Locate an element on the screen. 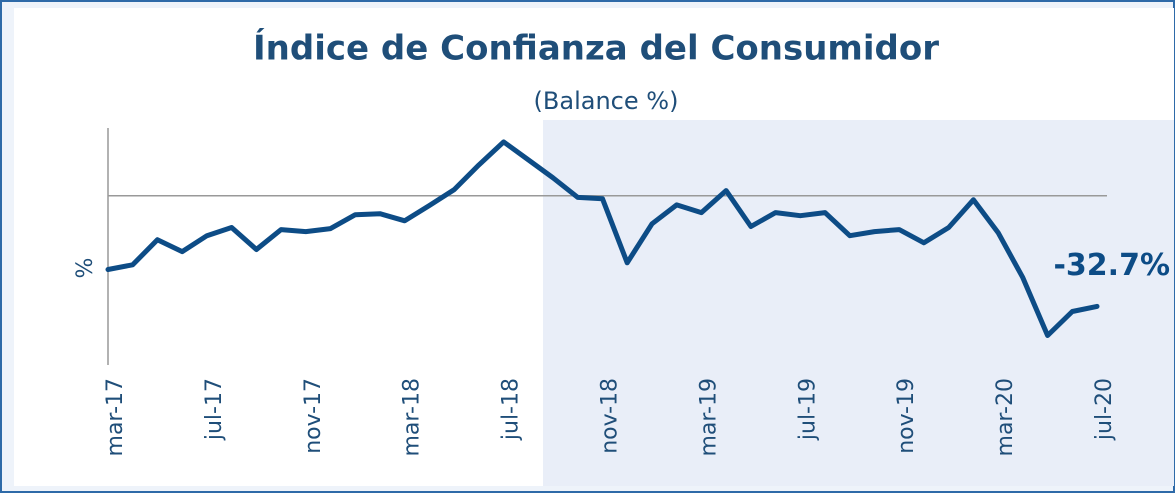 Image resolution: width=1175 pixels, height=493 pixels. x-tick-label: jul-17 is located at coordinates (214, 409).